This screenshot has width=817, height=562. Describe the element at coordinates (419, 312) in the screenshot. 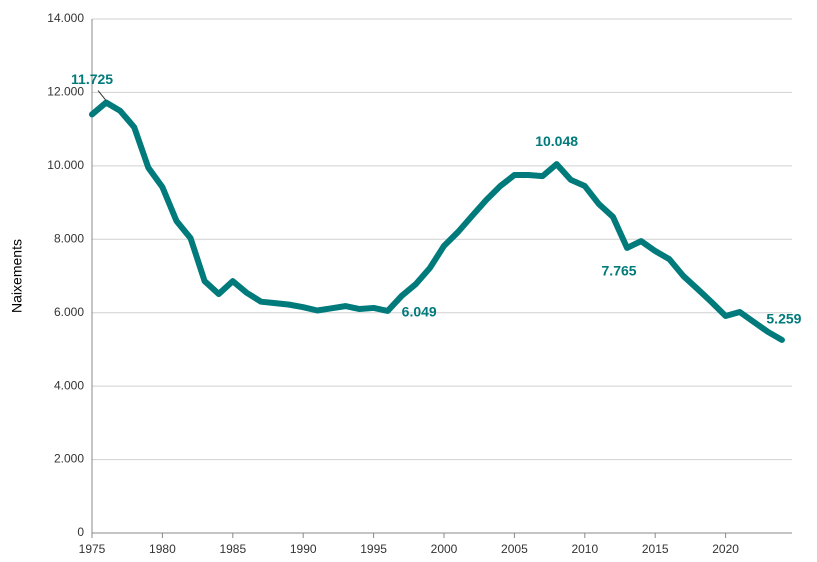

I see `data-label: 6.049` at that location.